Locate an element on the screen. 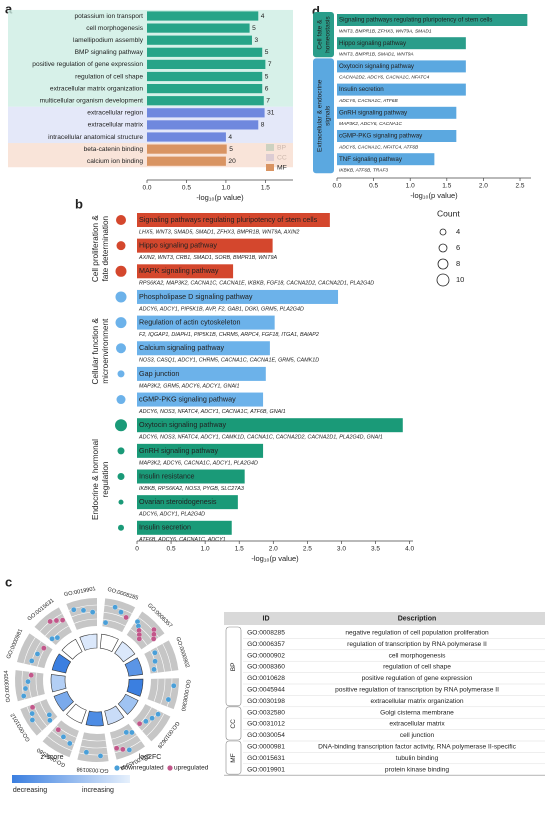 The image size is (550, 829). pathway-label: cGMP-PKG signaling pathway is located at coordinates (381, 136).